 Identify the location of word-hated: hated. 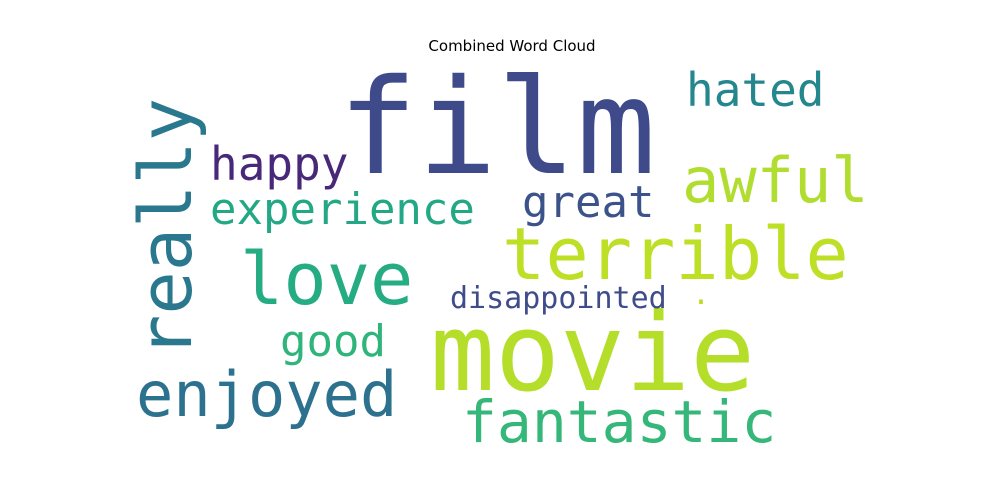
(755, 90).